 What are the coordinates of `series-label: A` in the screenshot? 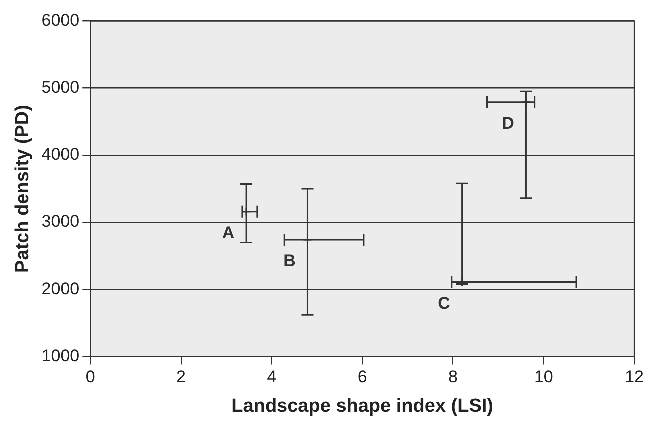 It's located at (228, 233).